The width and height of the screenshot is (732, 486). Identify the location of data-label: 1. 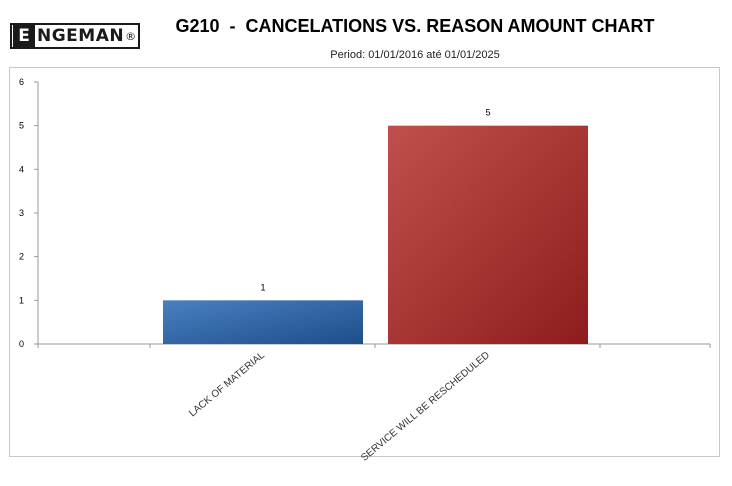
(262, 287).